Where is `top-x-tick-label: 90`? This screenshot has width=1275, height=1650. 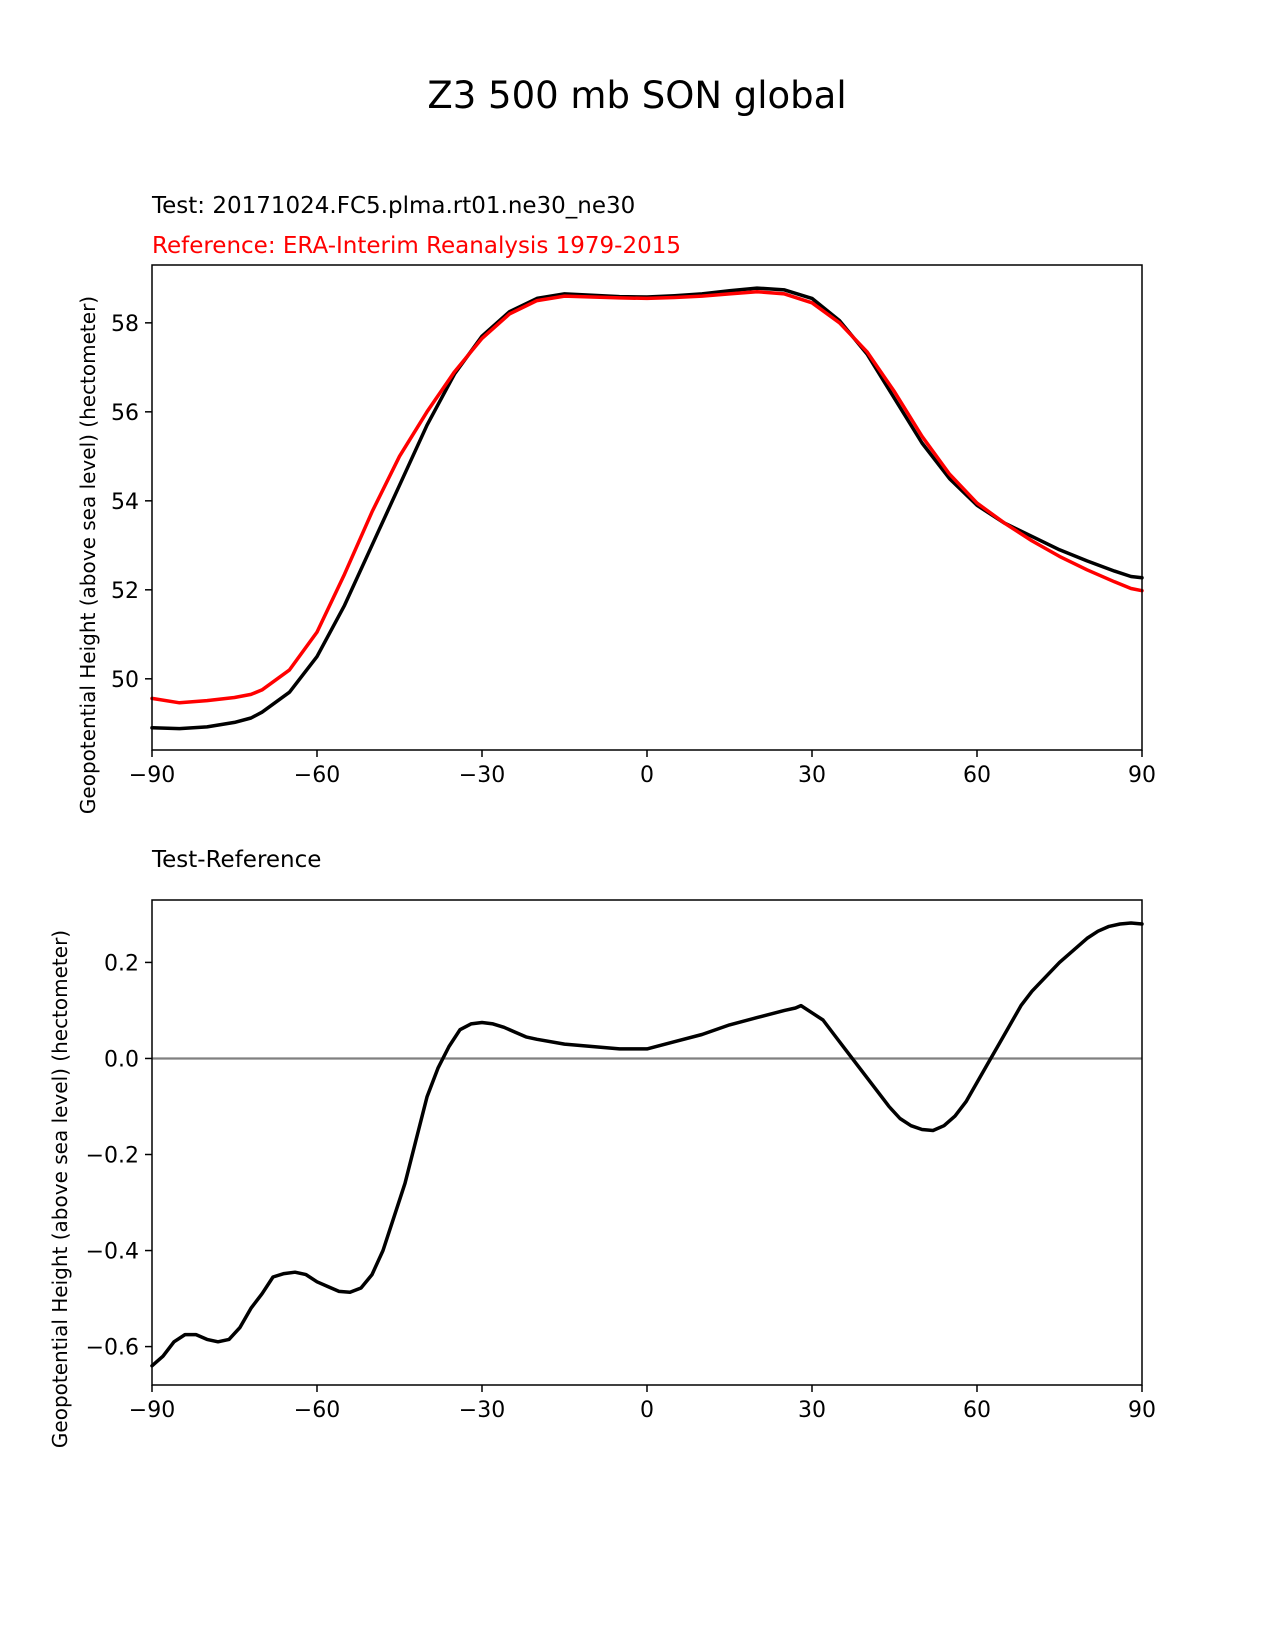 top-x-tick-label: 90 is located at coordinates (1142, 775).